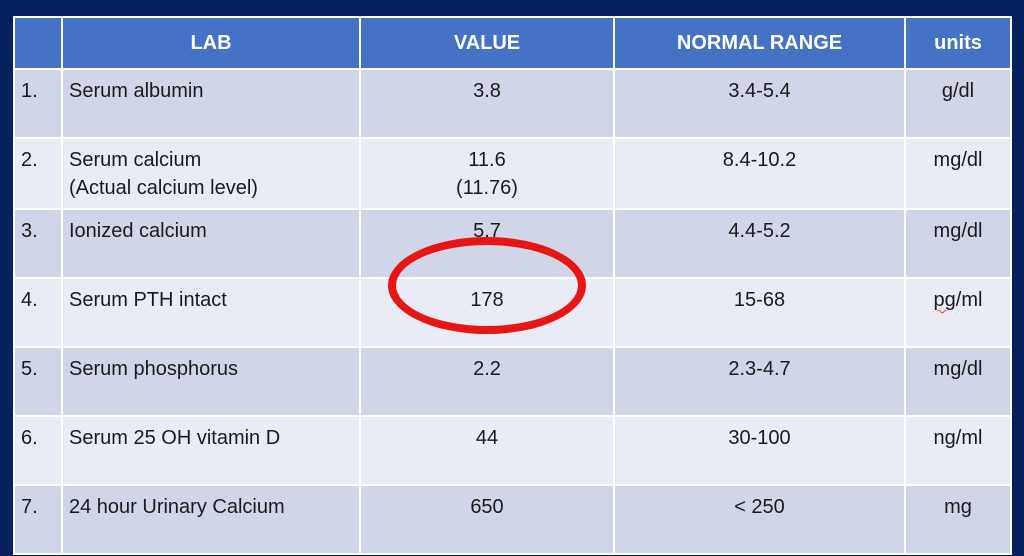 The height and width of the screenshot is (556, 1024). Describe the element at coordinates (759, 520) in the screenshot. I see `normal-range: < 250` at that location.